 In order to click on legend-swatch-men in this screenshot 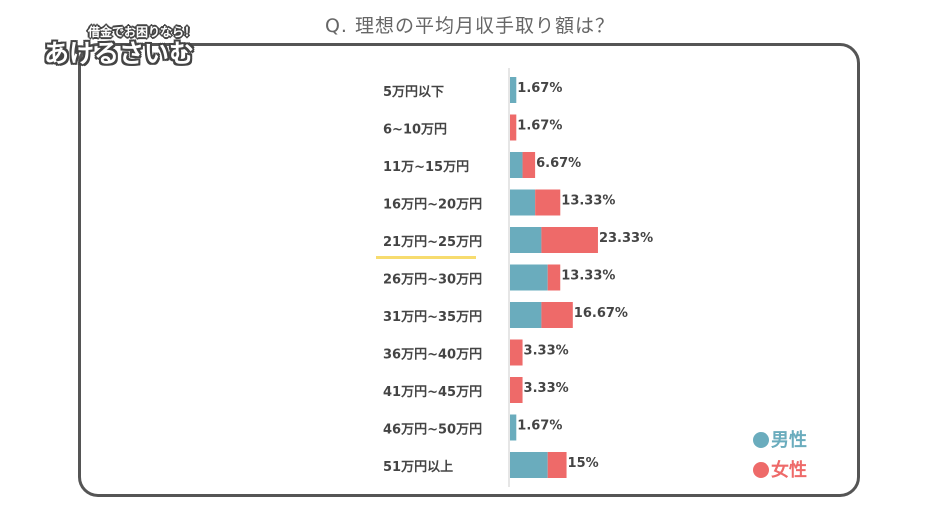, I will do `click(761, 440)`.